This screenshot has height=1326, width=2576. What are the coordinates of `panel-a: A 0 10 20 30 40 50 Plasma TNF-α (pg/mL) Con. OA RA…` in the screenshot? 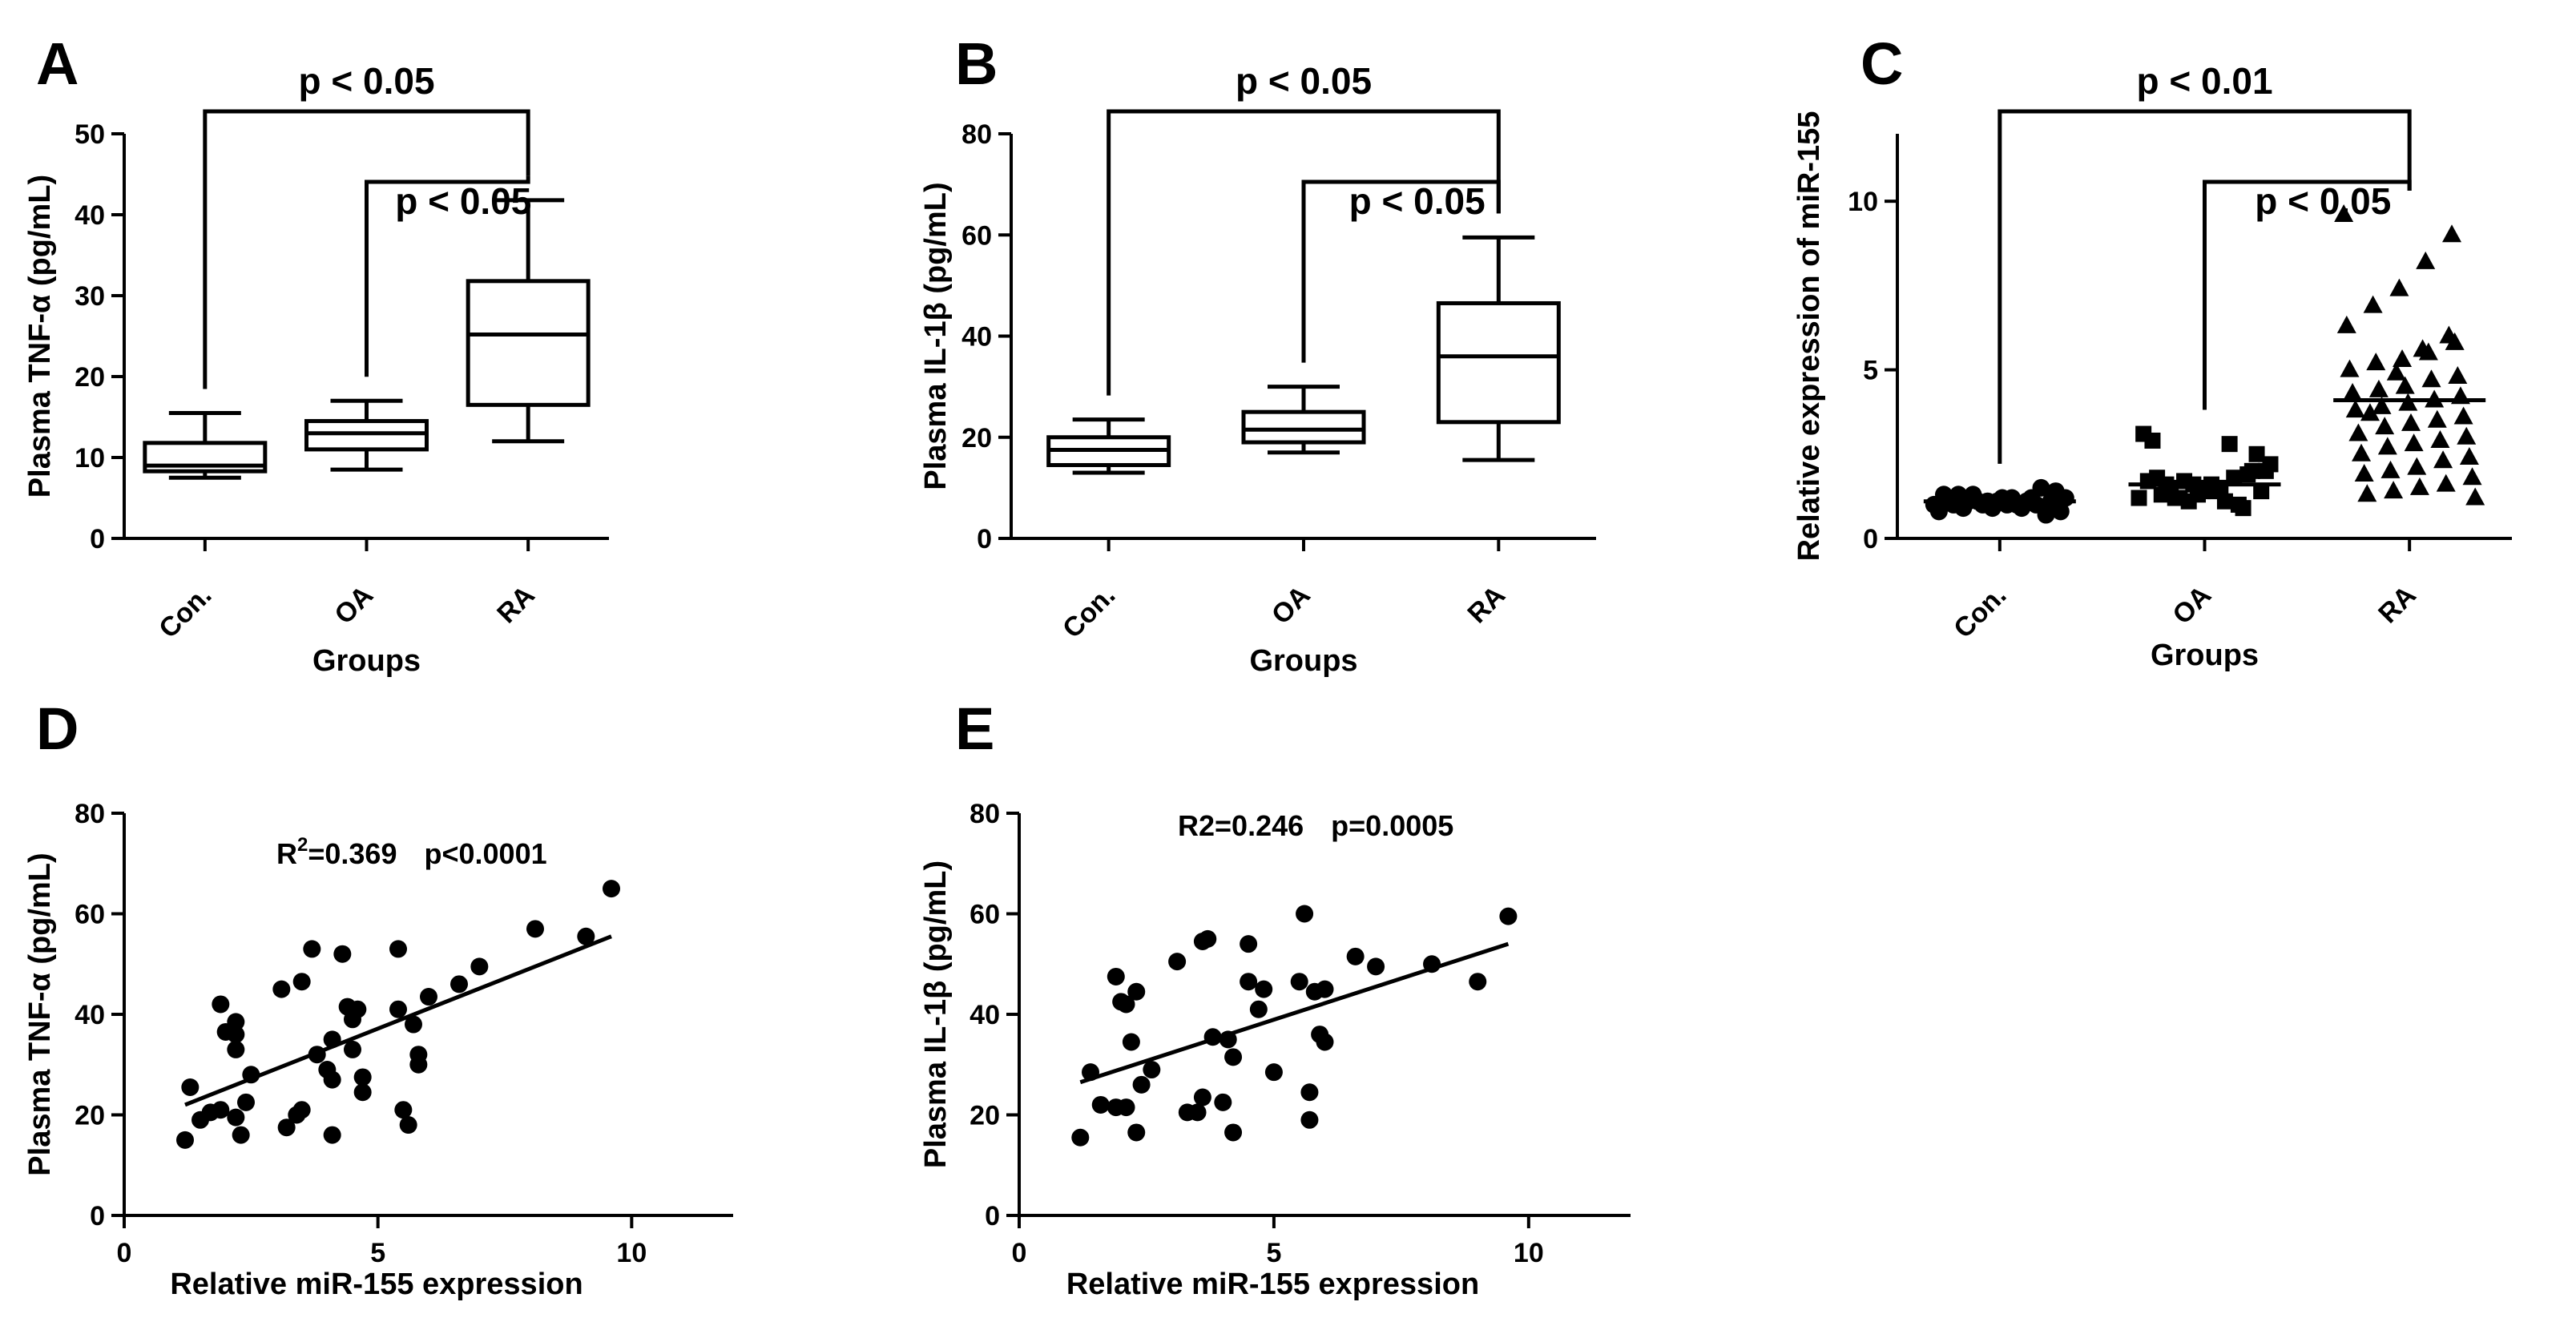 It's located at (316, 354).